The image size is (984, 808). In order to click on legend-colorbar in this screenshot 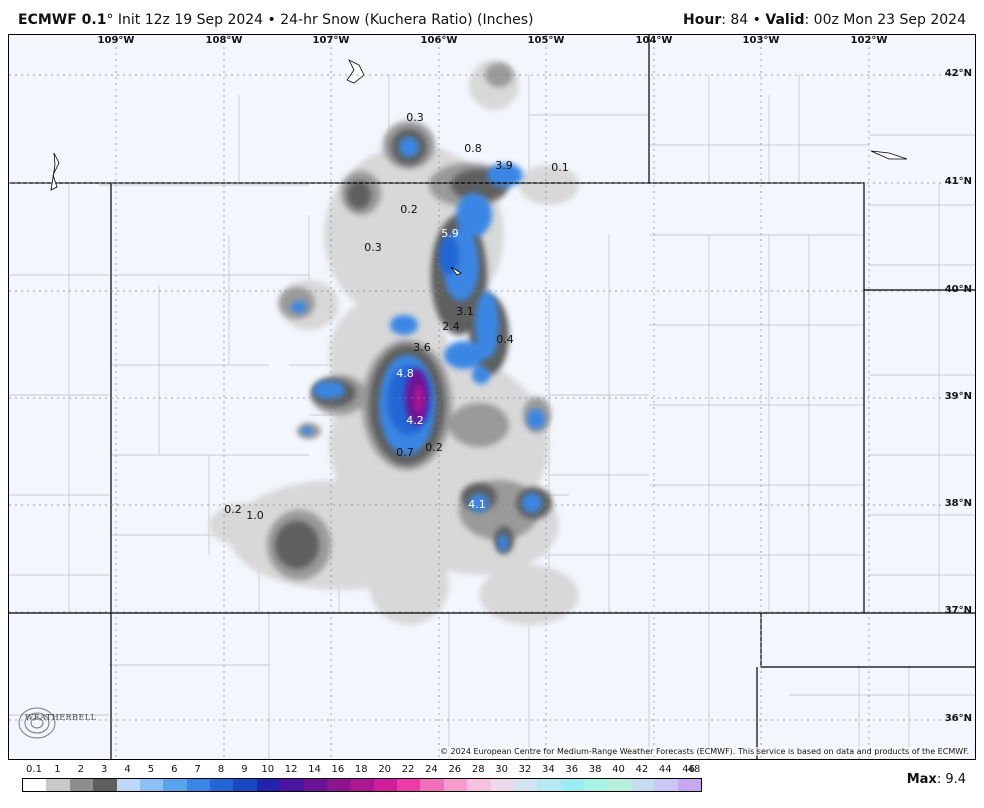, I will do `click(362, 785)`.